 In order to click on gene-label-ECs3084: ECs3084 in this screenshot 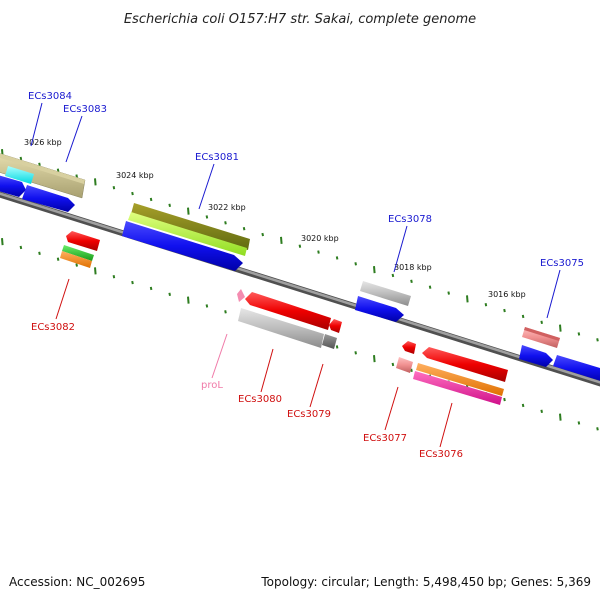, I will do `click(50, 96)`.